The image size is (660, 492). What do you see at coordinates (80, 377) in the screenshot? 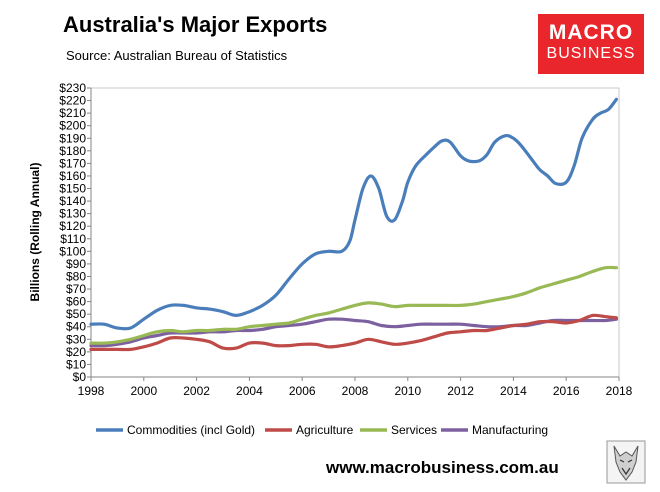
I see `y-tick-label: $0` at bounding box center [80, 377].